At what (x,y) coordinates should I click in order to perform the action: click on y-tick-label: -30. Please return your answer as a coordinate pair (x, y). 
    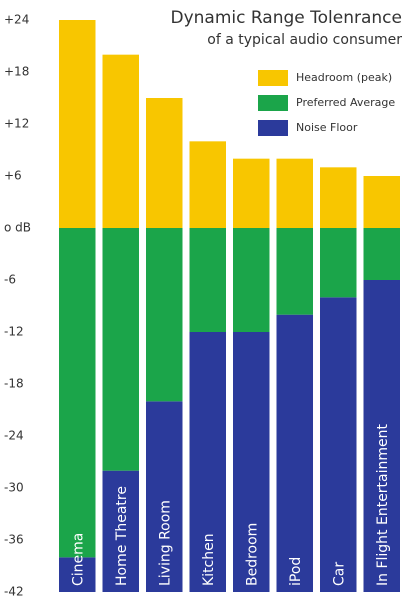
    Looking at the image, I should click on (14, 488).